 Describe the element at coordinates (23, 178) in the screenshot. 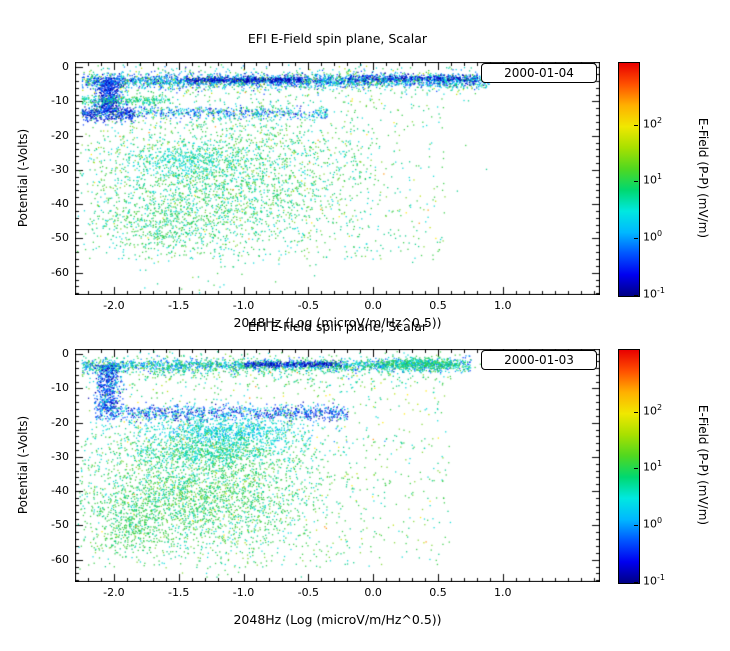

I see `y-axis-label-top: Potential (-Volts)` at that location.